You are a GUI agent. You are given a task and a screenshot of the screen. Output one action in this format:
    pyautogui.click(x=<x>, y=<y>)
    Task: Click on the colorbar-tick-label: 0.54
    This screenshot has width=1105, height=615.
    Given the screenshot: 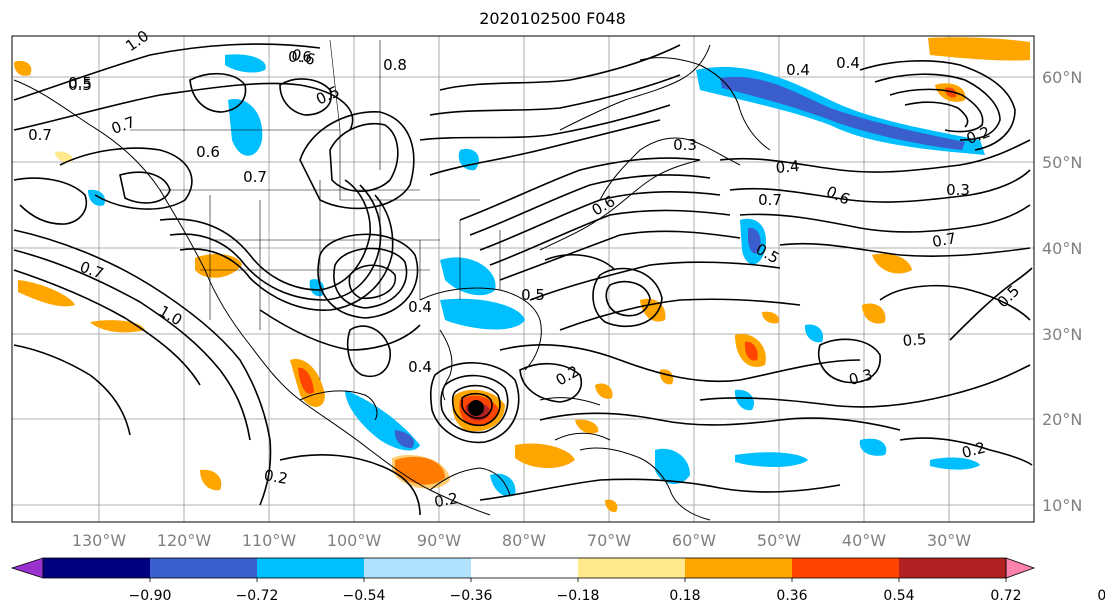 What is the action you would take?
    pyautogui.click(x=898, y=596)
    